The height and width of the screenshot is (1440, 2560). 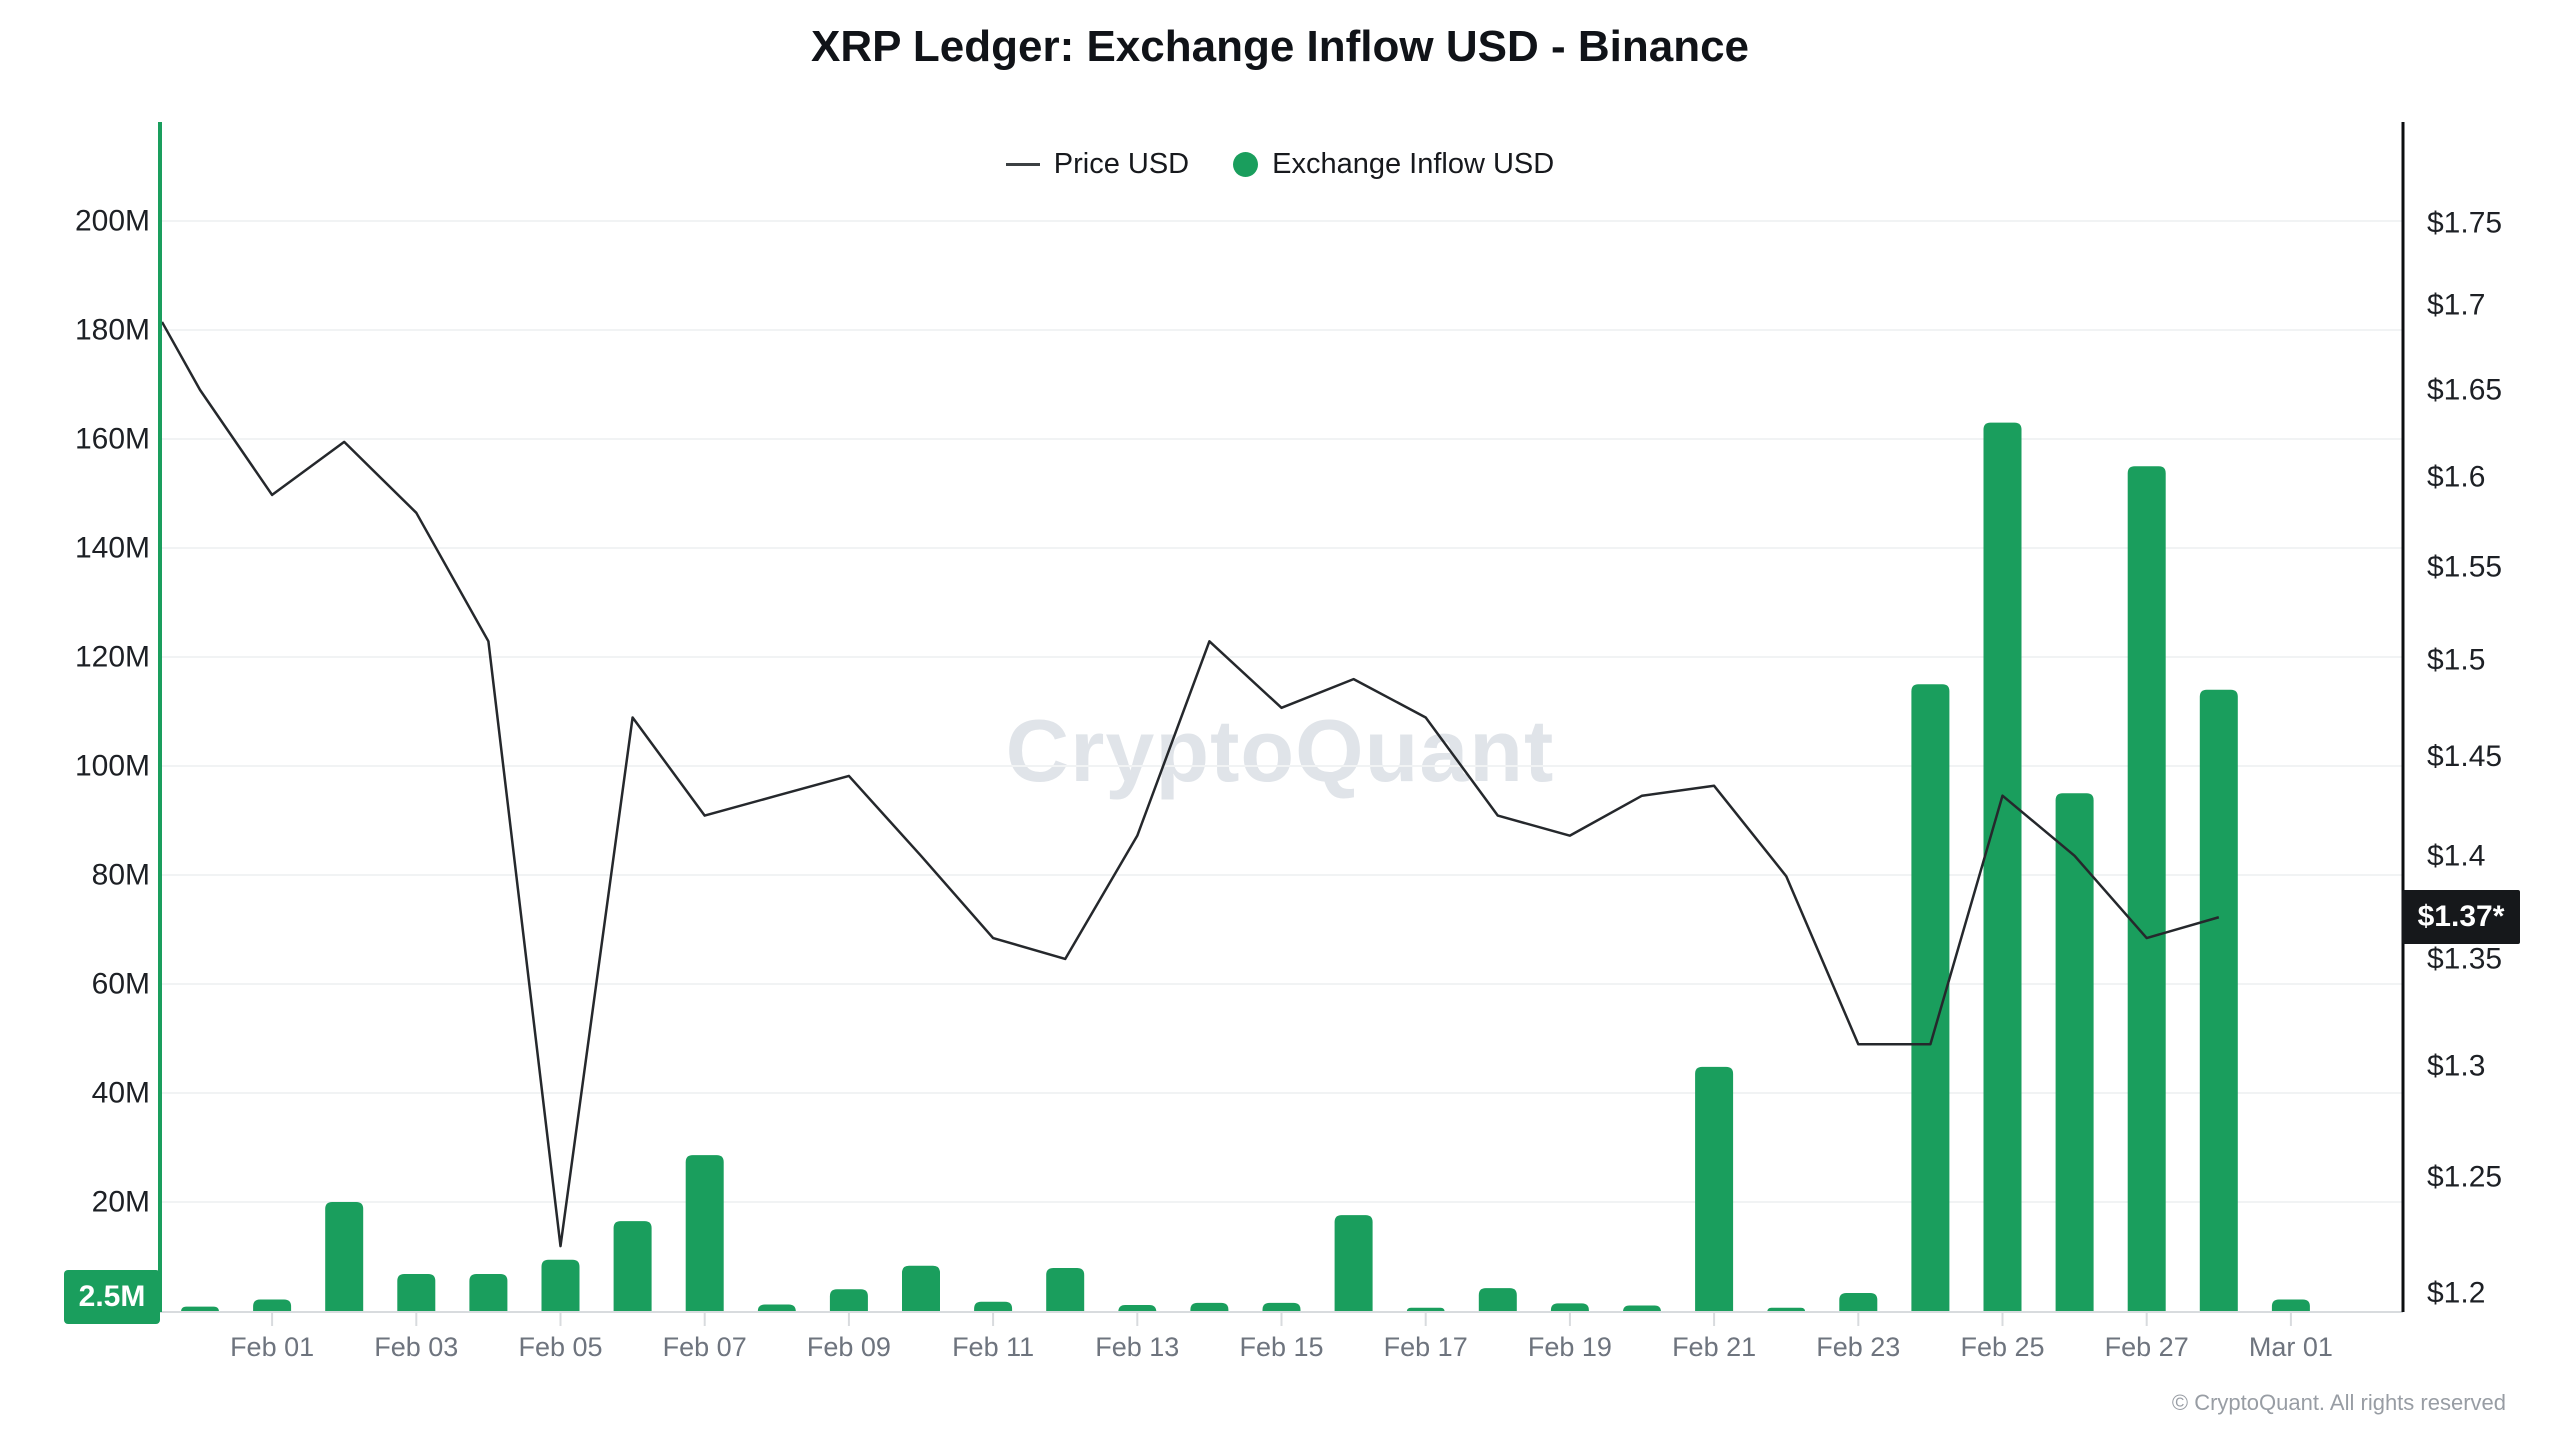 I want to click on chart-legend: Price USD Exchange Inflow USD, so click(x=1280, y=164).